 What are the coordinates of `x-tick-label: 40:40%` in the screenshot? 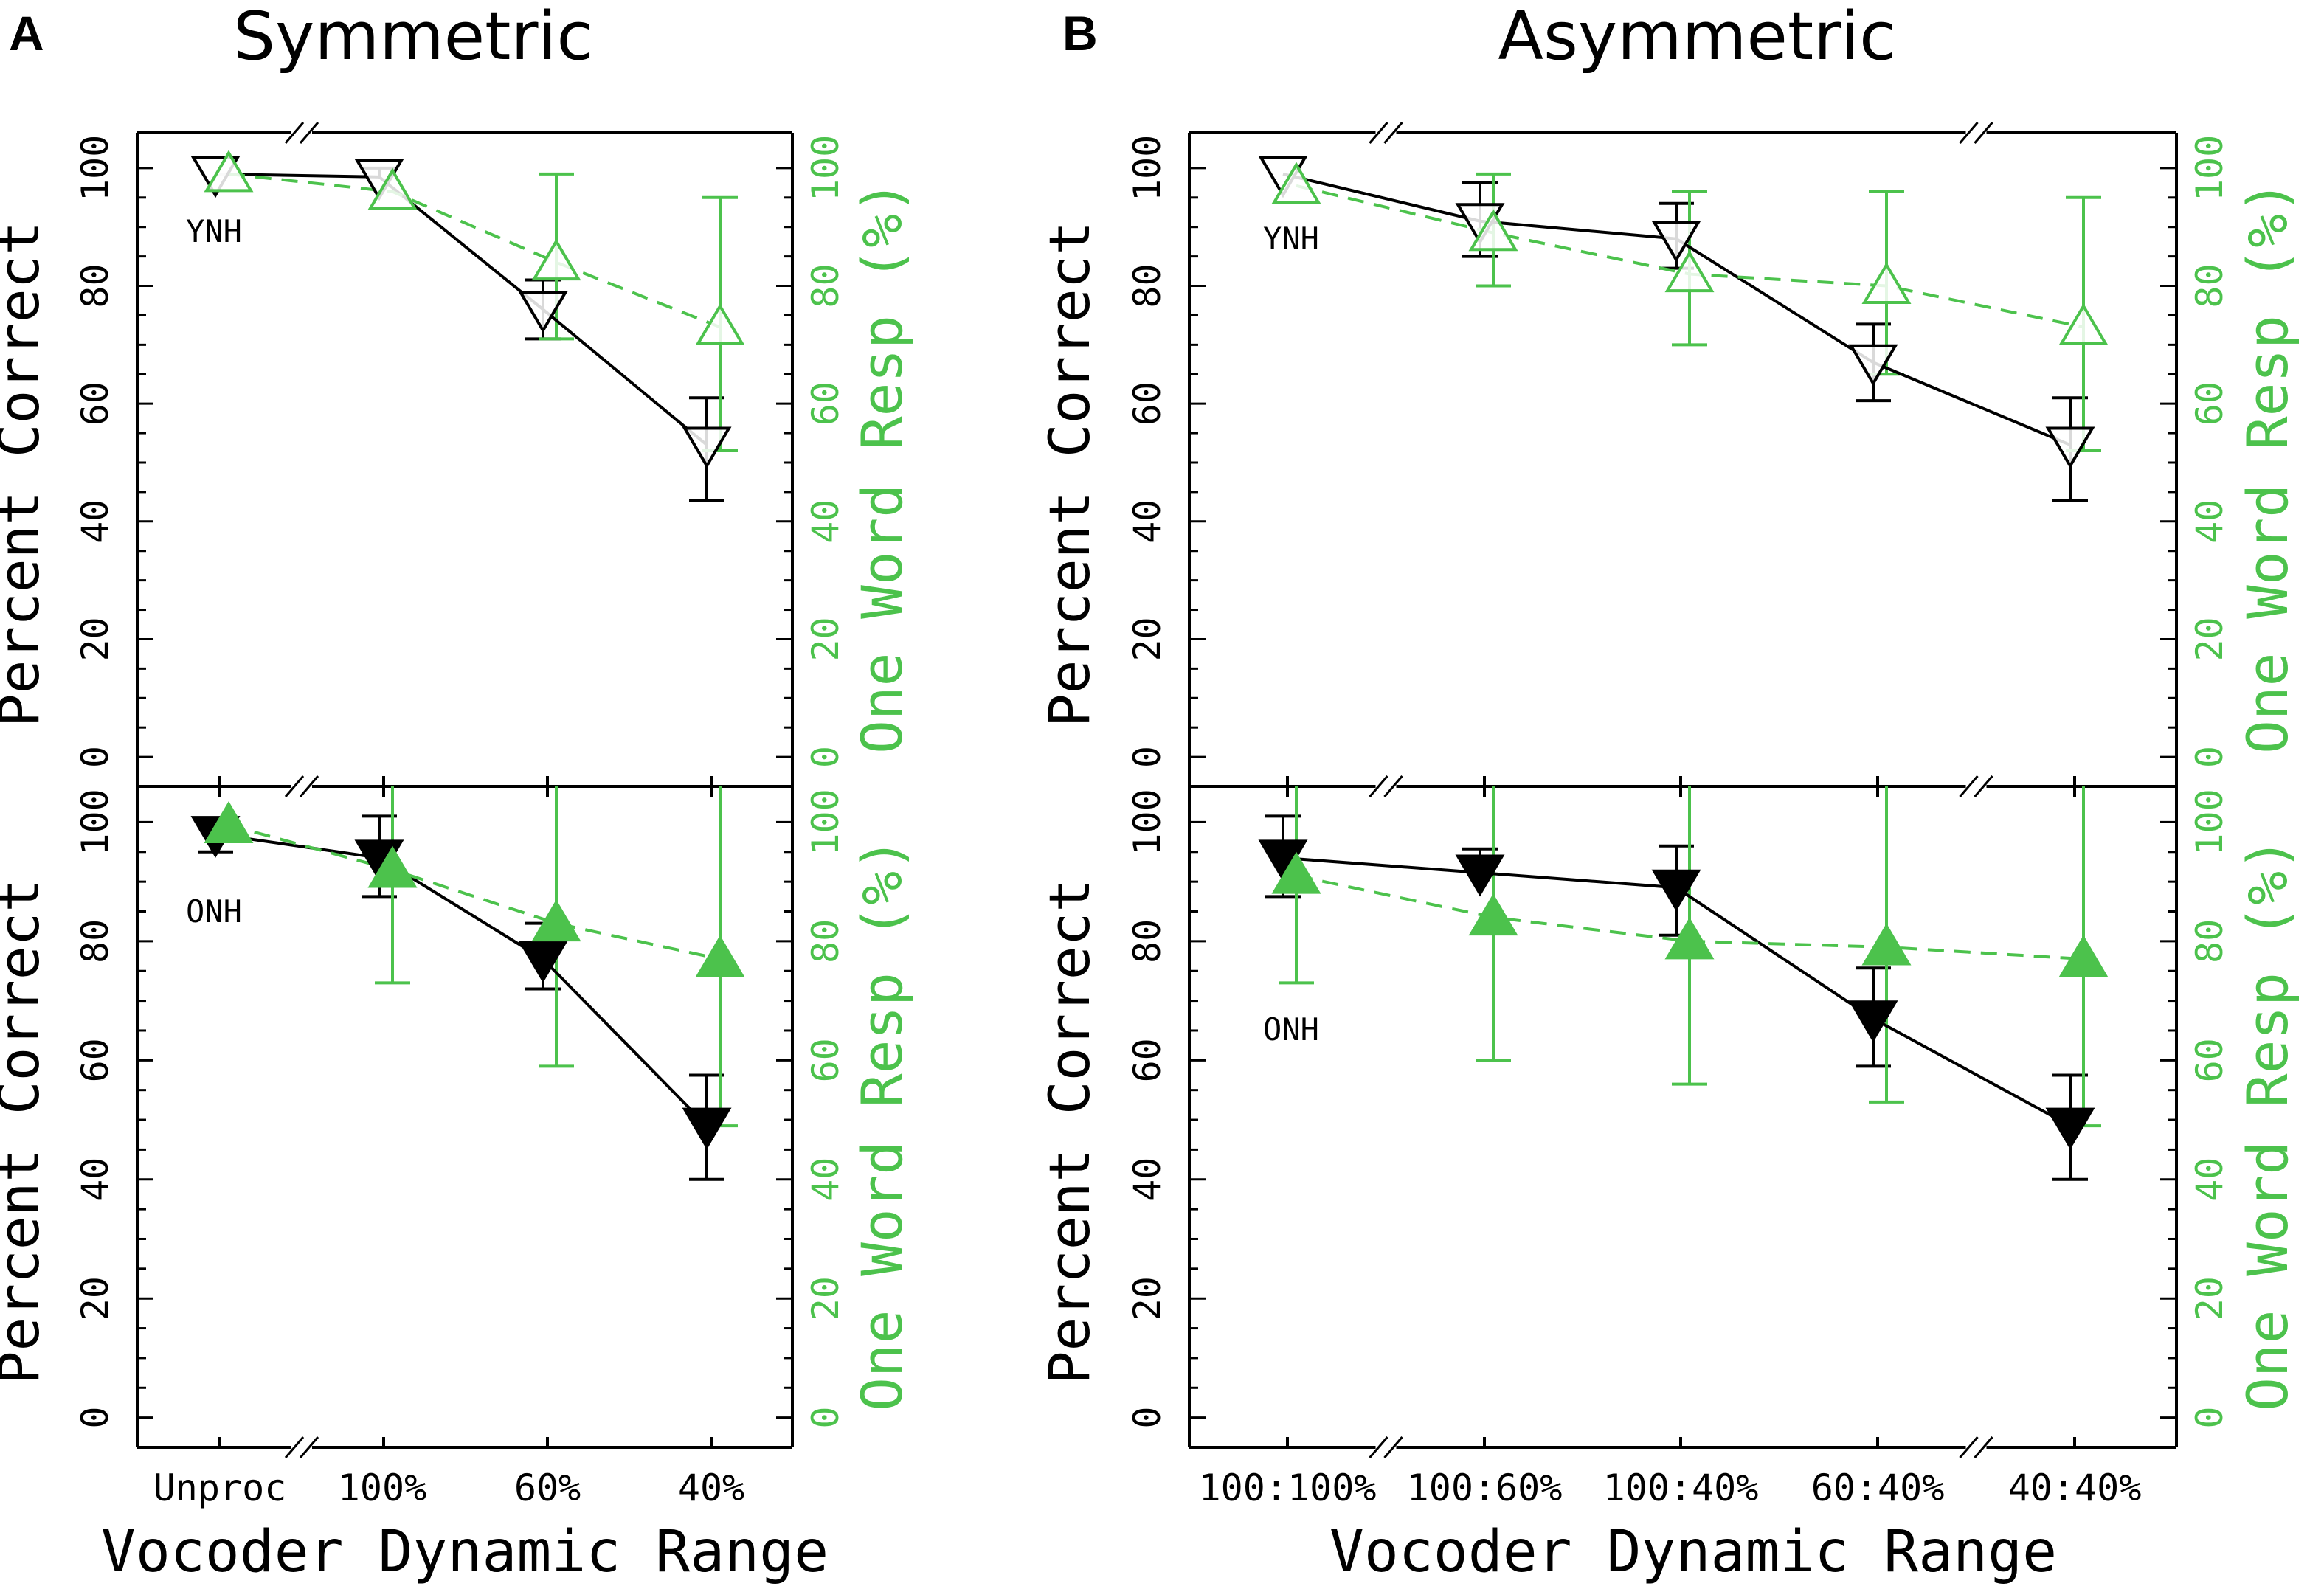 It's located at (2075, 1488).